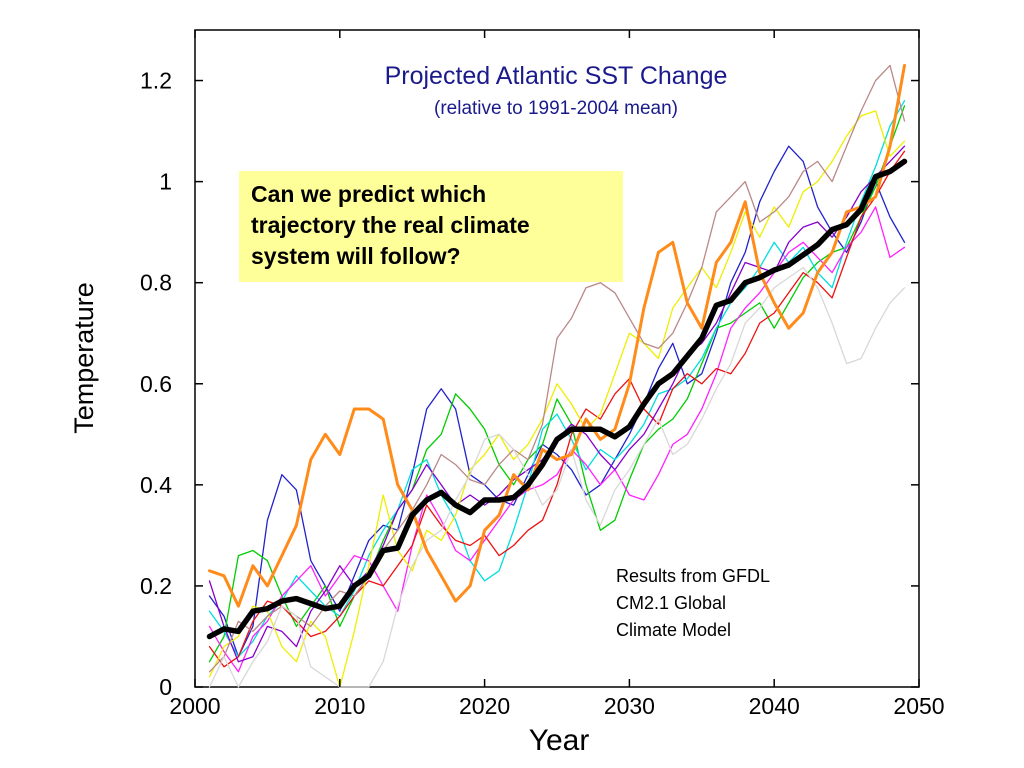  I want to click on x-tick-label: 2010, so click(339, 706).